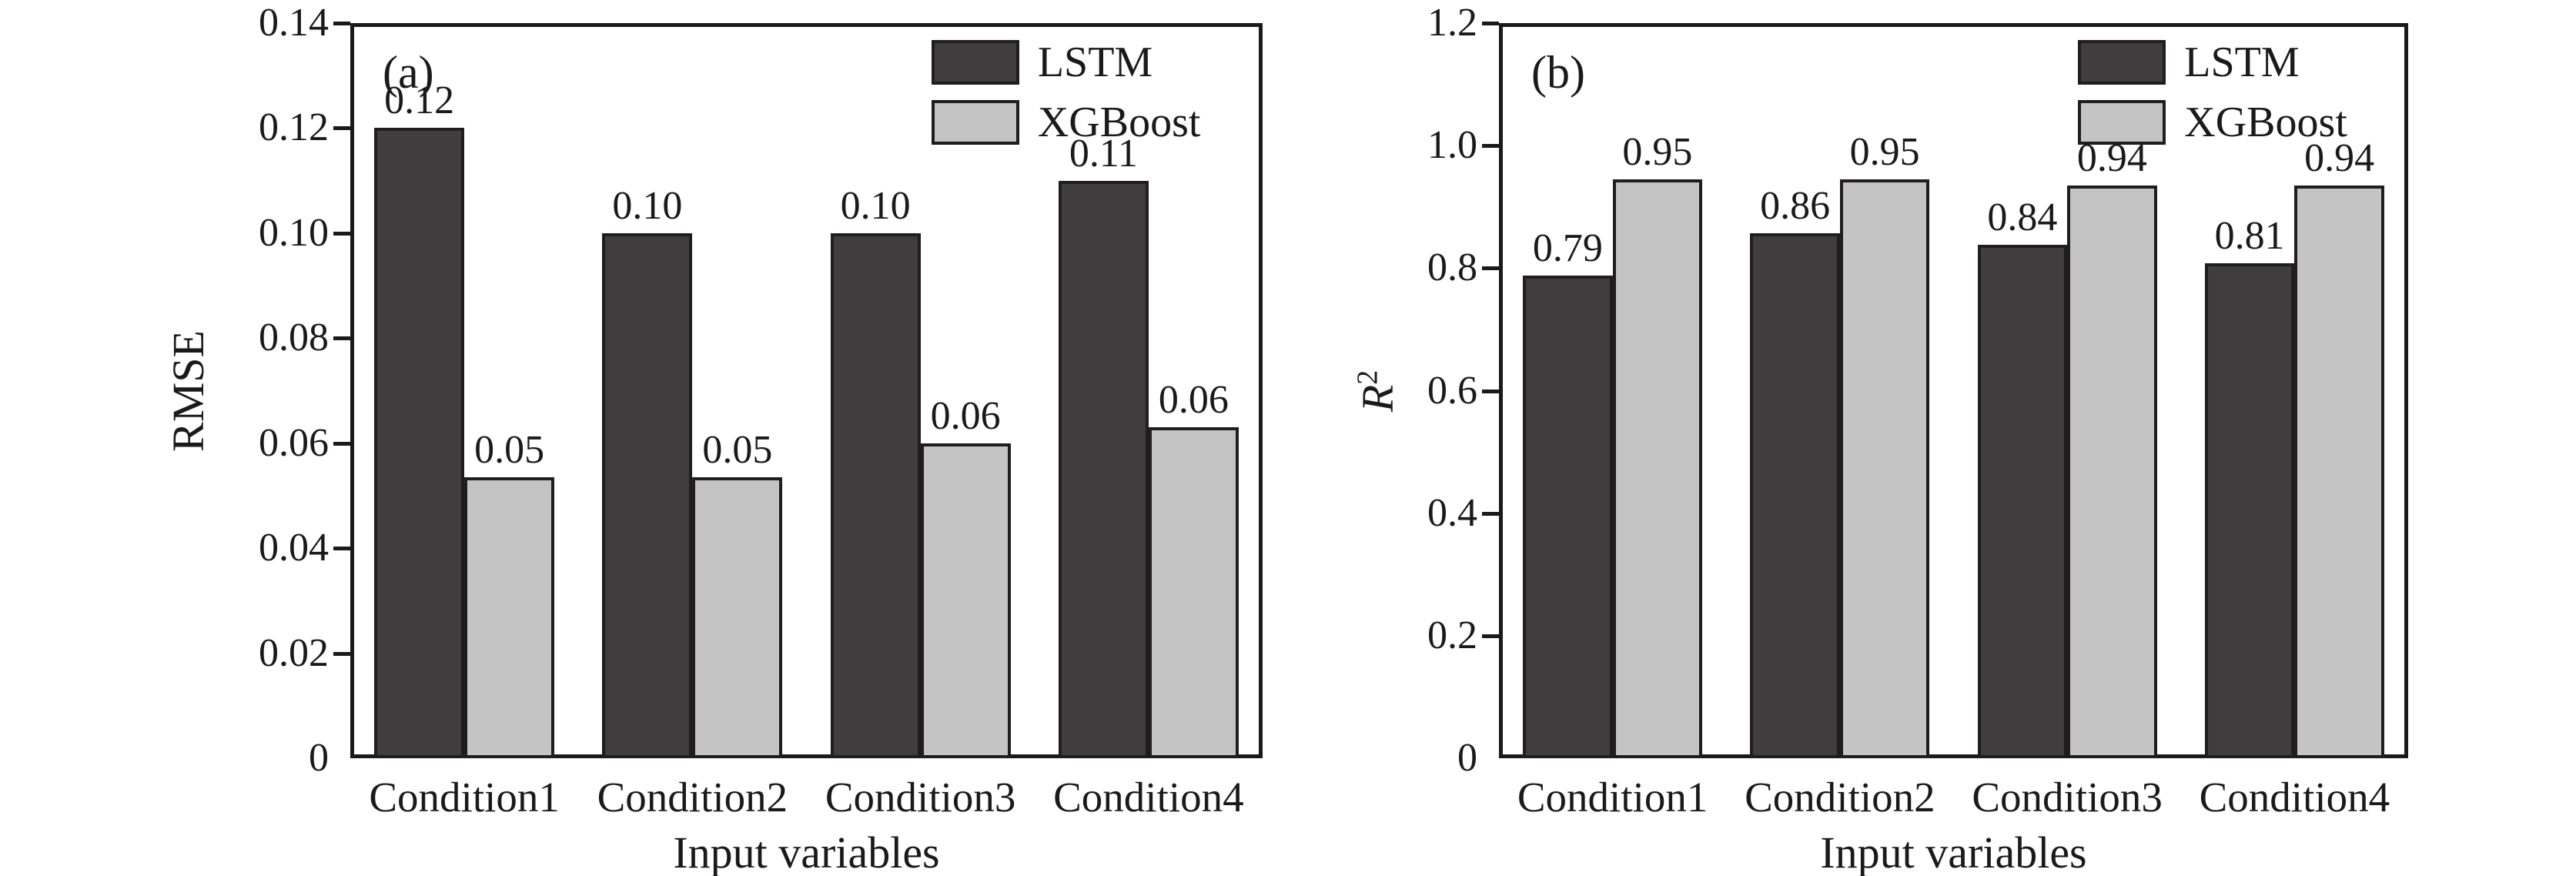 The height and width of the screenshot is (876, 2576). What do you see at coordinates (294, 548) in the screenshot?
I see `y-tick-label: 0.04` at bounding box center [294, 548].